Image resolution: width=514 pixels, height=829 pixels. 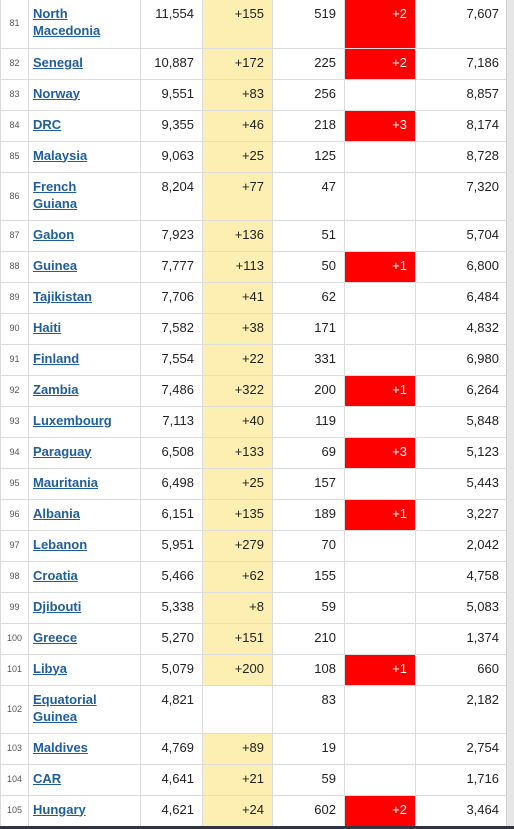 What do you see at coordinates (171, 514) in the screenshot?
I see `total-cases-cell: 6,151` at bounding box center [171, 514].